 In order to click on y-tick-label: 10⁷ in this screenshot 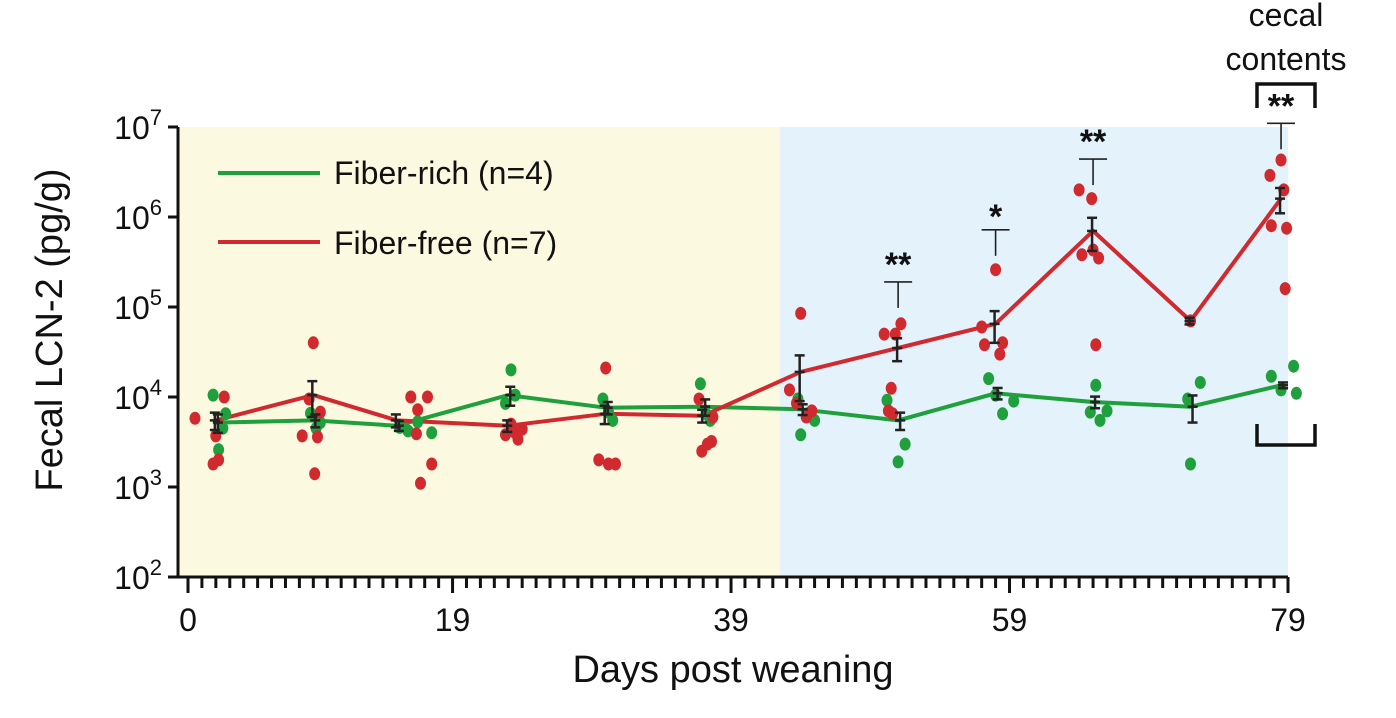, I will do `click(138, 125)`.